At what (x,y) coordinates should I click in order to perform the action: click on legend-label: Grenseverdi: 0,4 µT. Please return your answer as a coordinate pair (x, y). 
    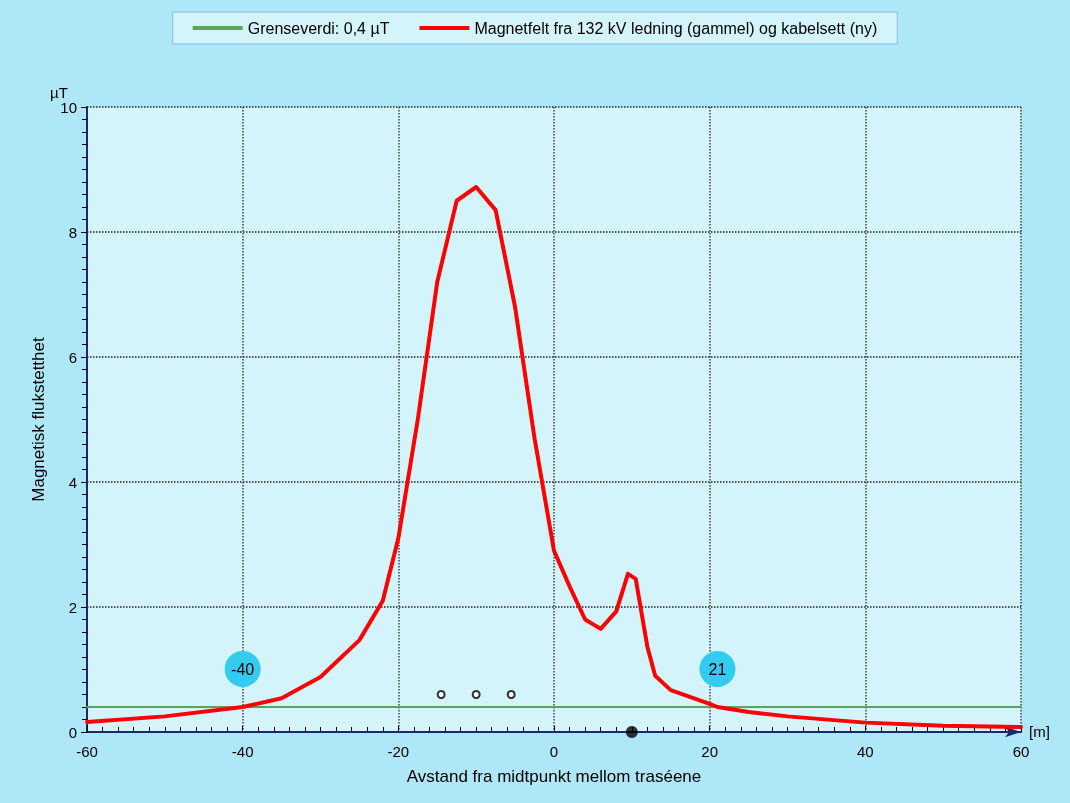
    Looking at the image, I should click on (318, 28).